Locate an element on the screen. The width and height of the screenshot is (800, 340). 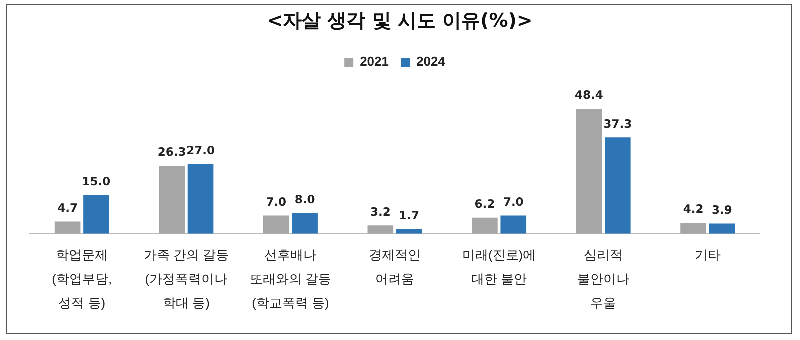
data-label: 1.7 is located at coordinates (409, 215).